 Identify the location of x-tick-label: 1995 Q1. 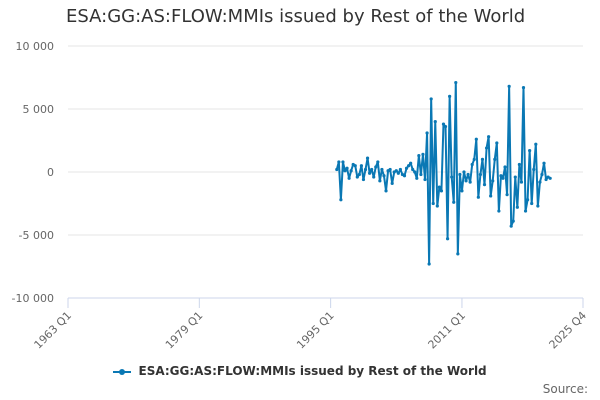
(315, 330).